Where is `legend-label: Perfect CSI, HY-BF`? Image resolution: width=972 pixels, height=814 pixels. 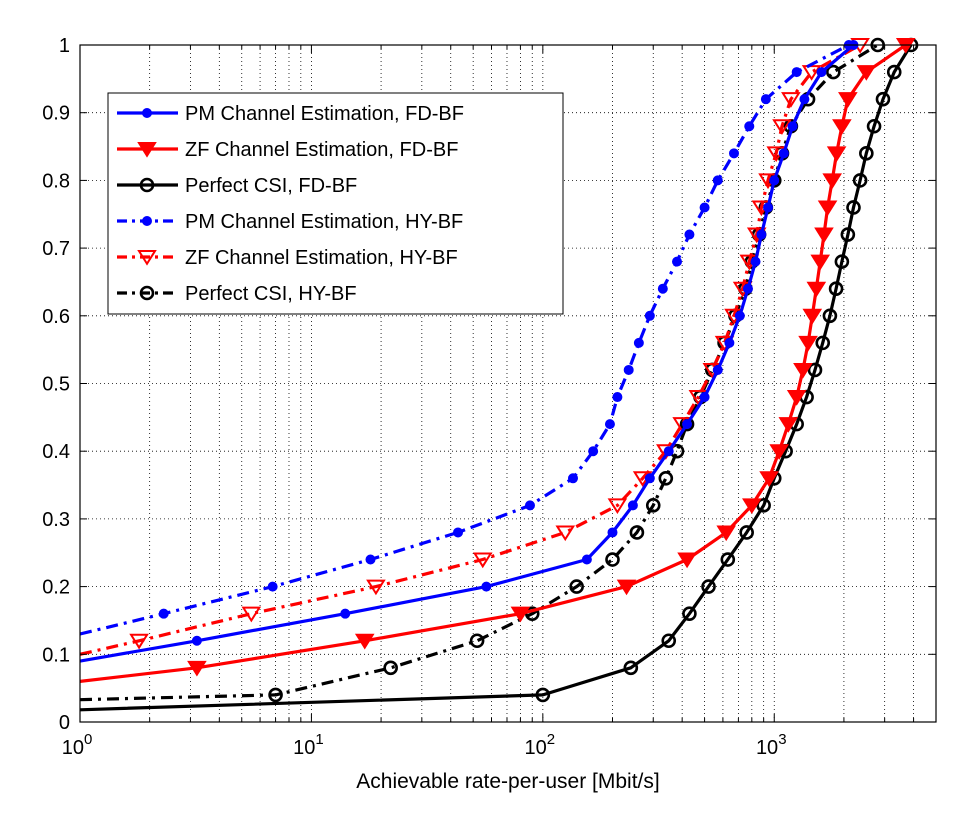
legend-label: Perfect CSI, HY-BF is located at coordinates (271, 294).